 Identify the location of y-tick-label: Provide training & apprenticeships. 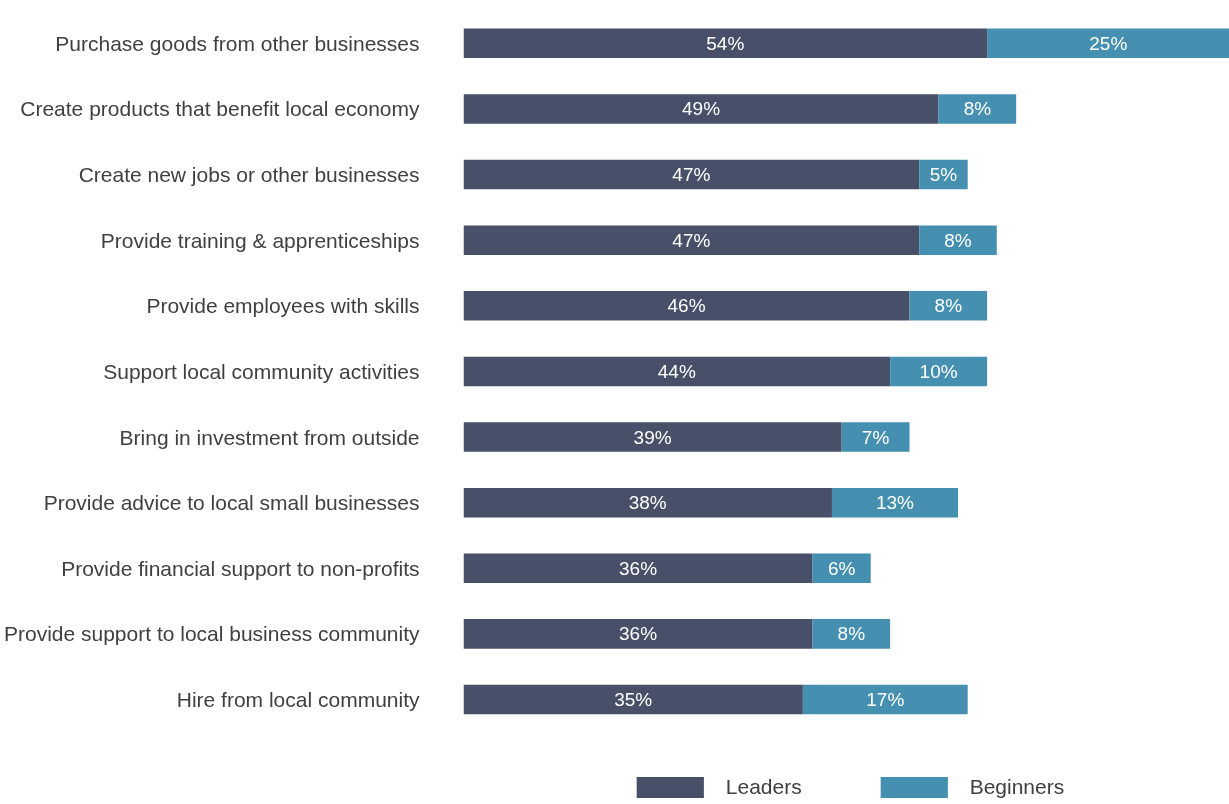
(260, 240).